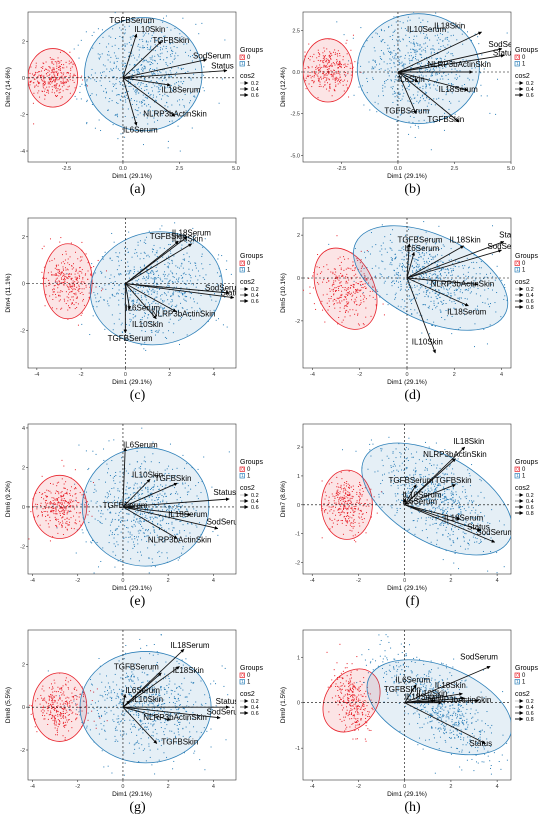 This screenshot has width=550, height=825. What do you see at coordinates (251, 256) in the screenshot?
I see `legend-groups-title: Groups` at bounding box center [251, 256].